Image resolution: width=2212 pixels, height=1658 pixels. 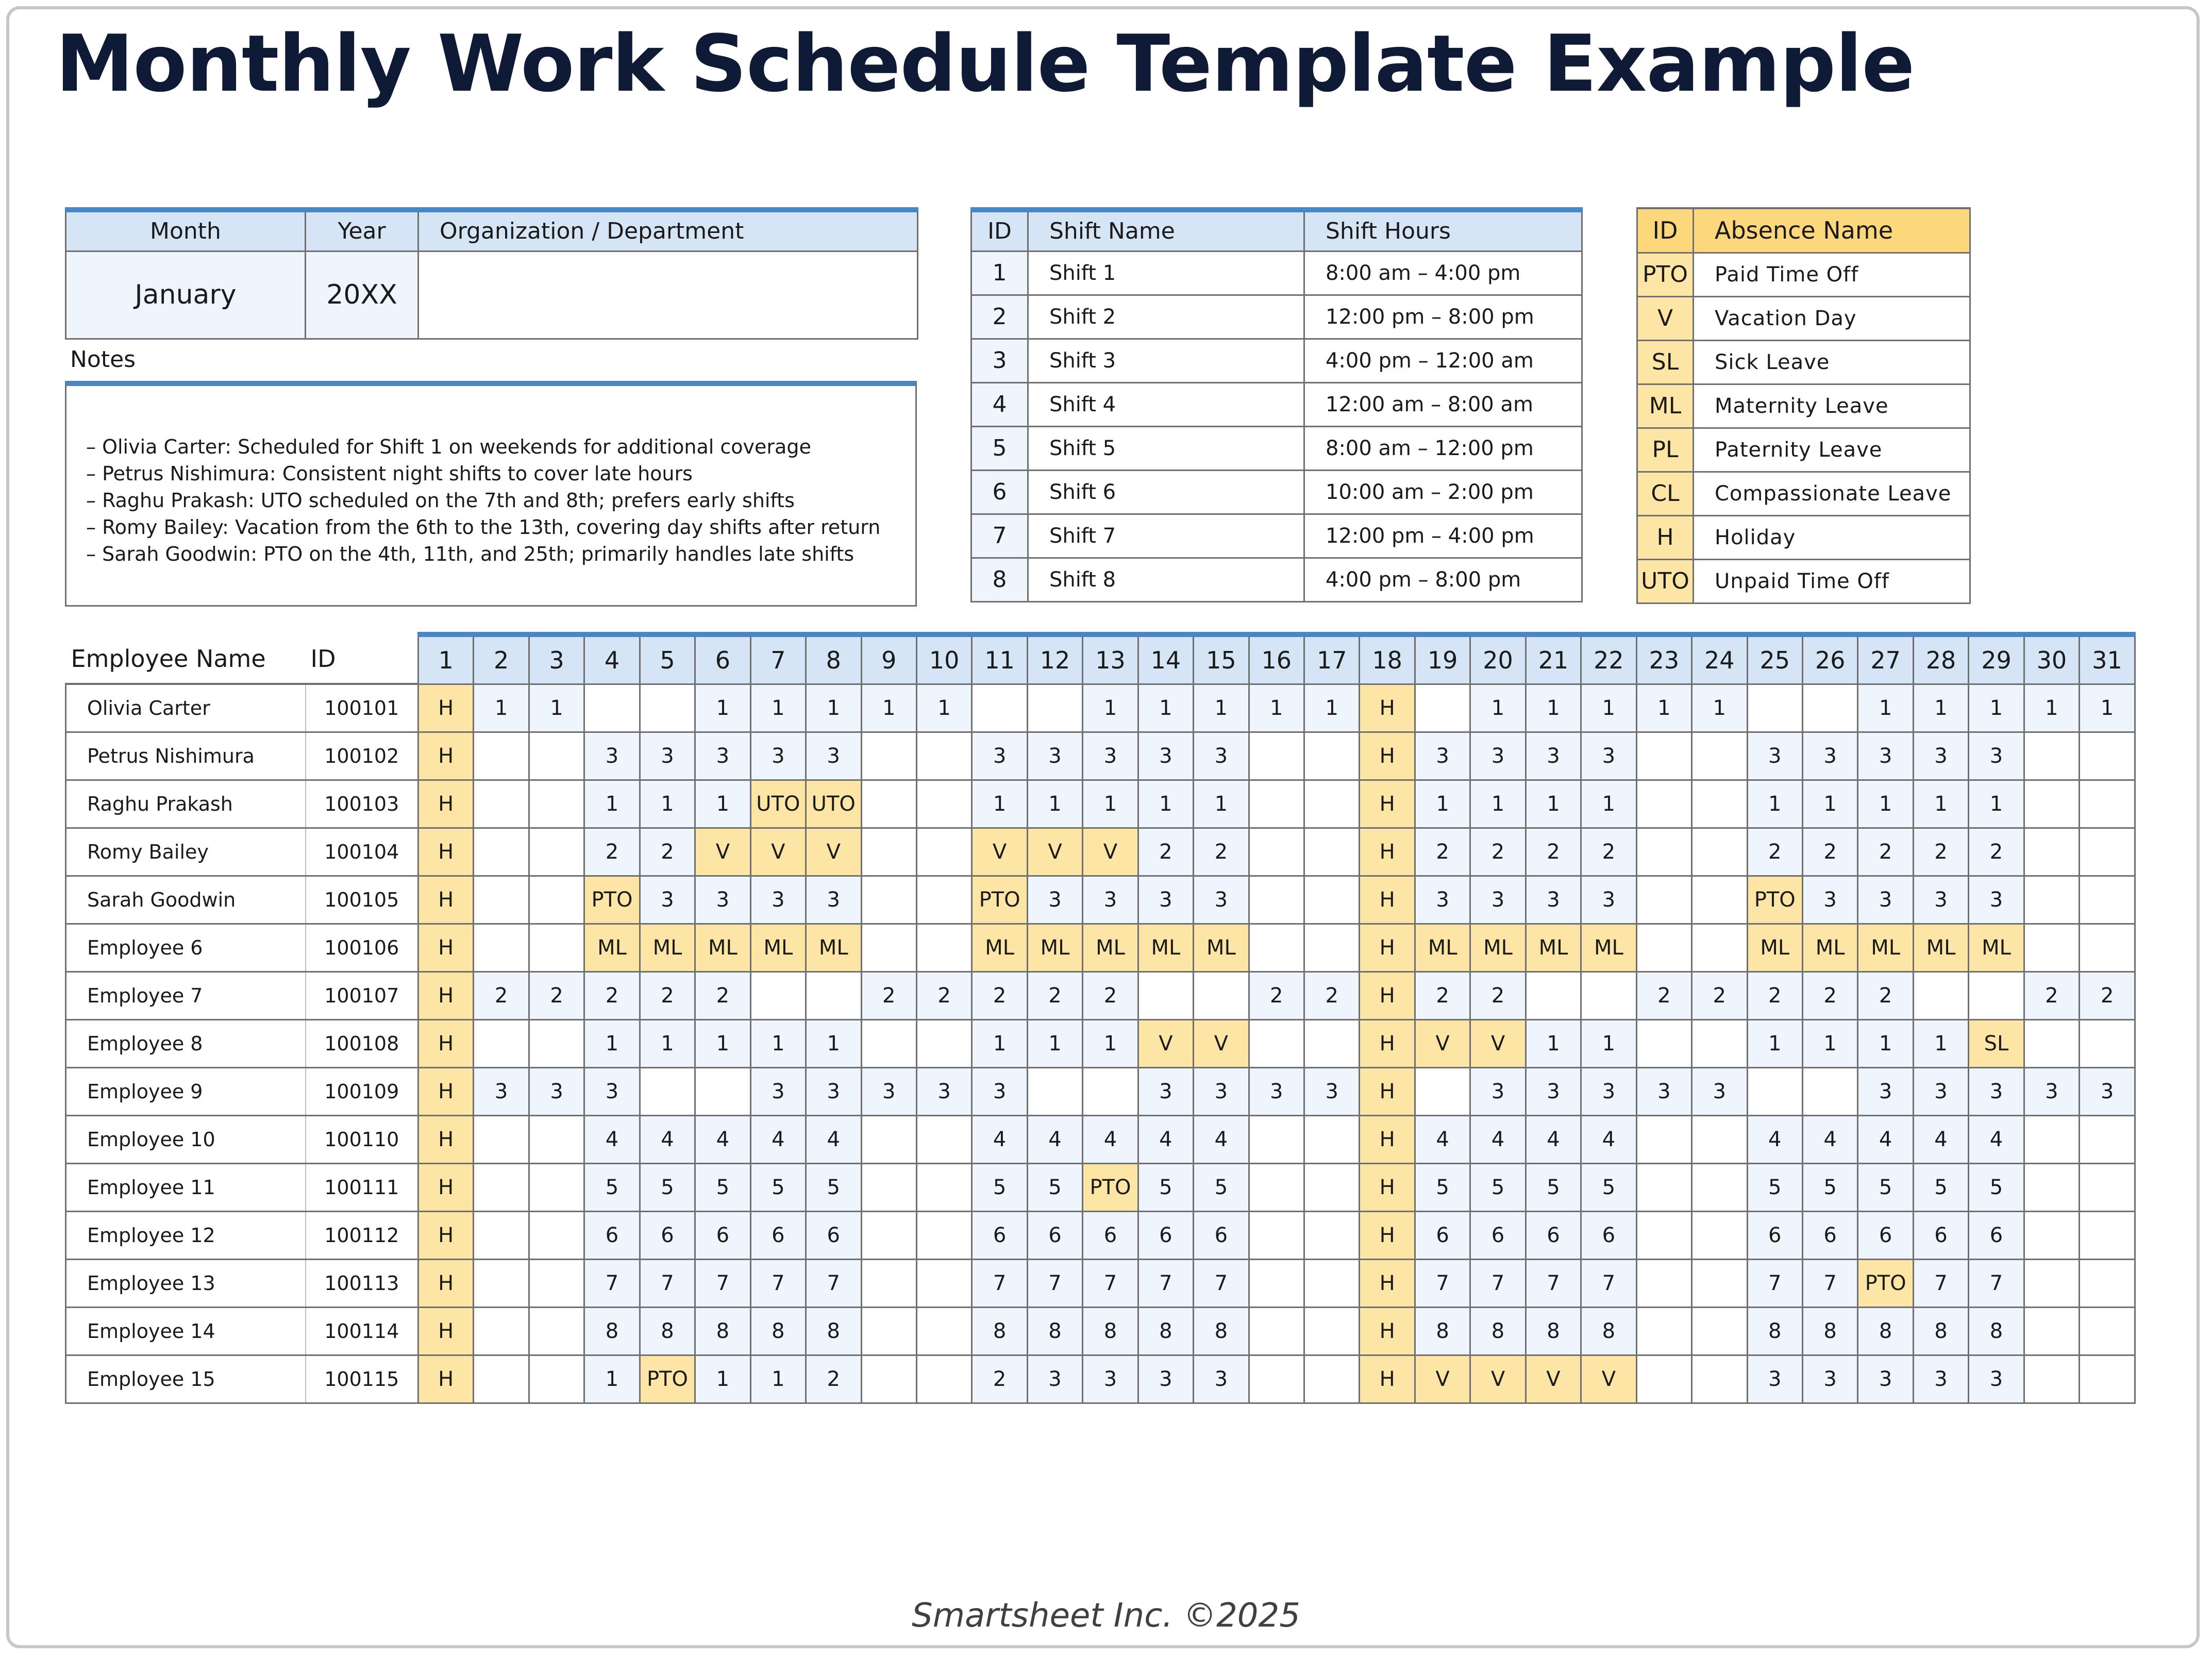 What do you see at coordinates (1443, 579) in the screenshot?
I see `shift-hours: 4:00 pm – 8:00 pm` at bounding box center [1443, 579].